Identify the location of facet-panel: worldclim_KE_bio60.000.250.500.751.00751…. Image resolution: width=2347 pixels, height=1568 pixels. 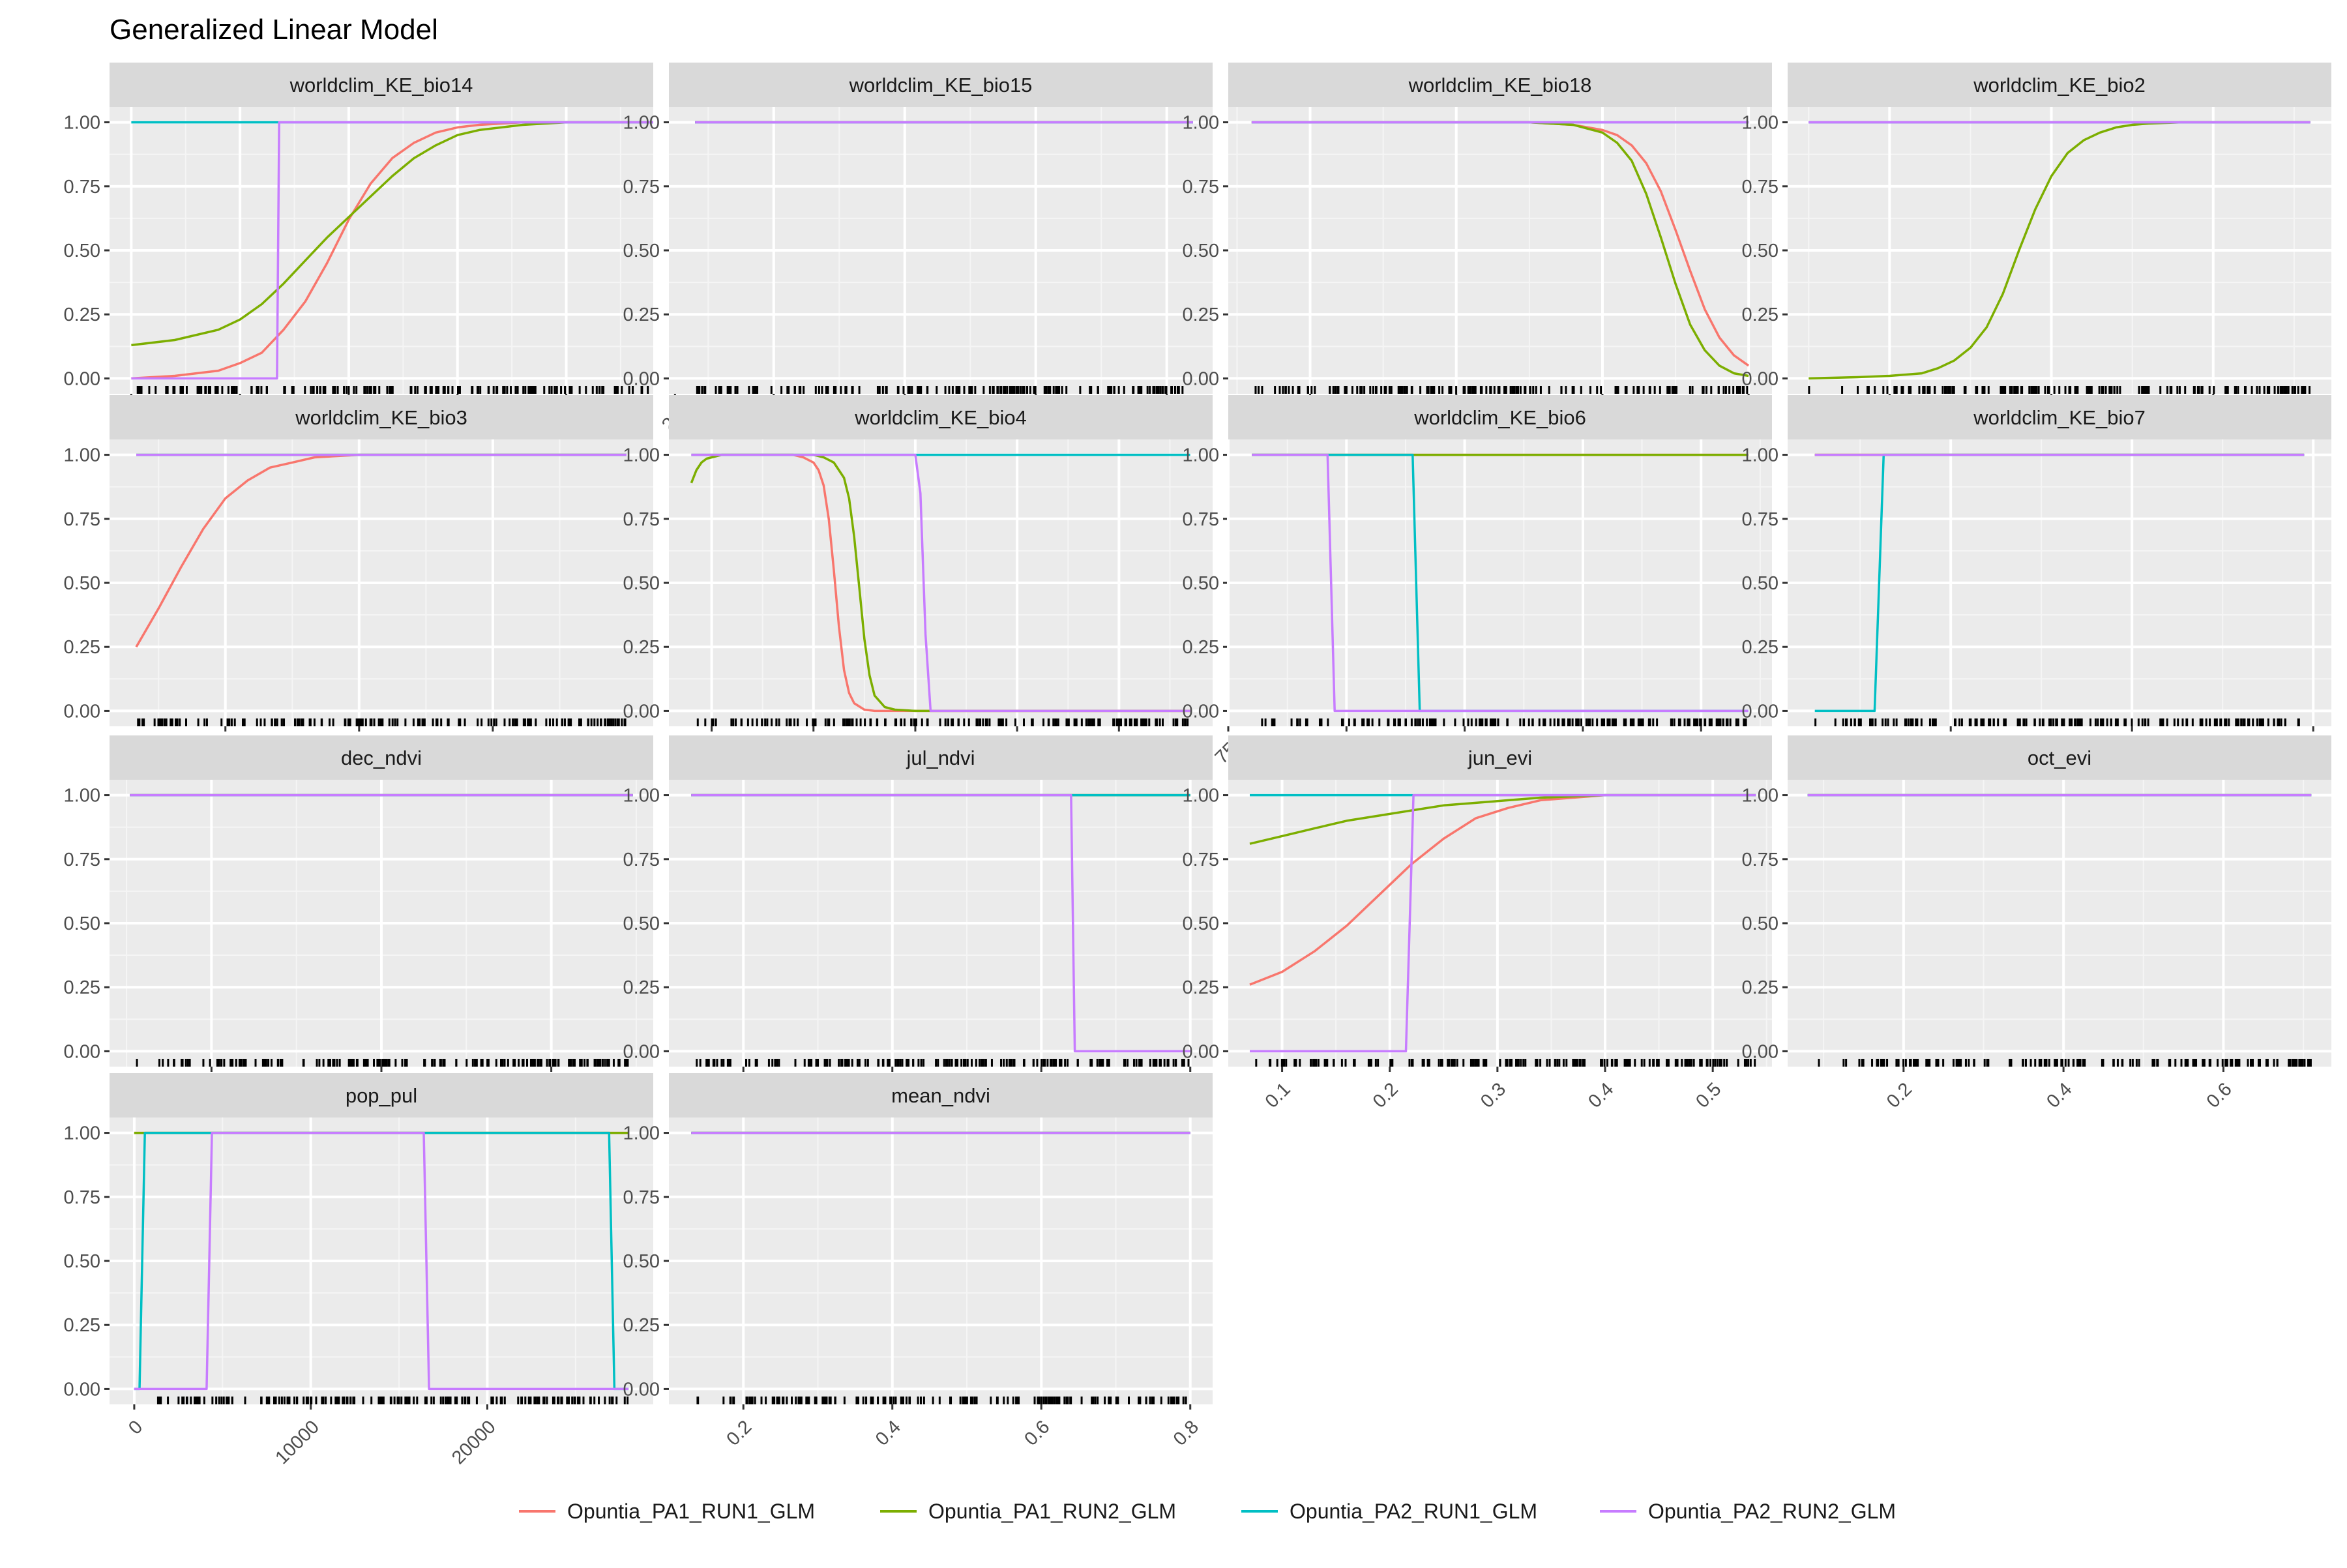
(1477, 586).